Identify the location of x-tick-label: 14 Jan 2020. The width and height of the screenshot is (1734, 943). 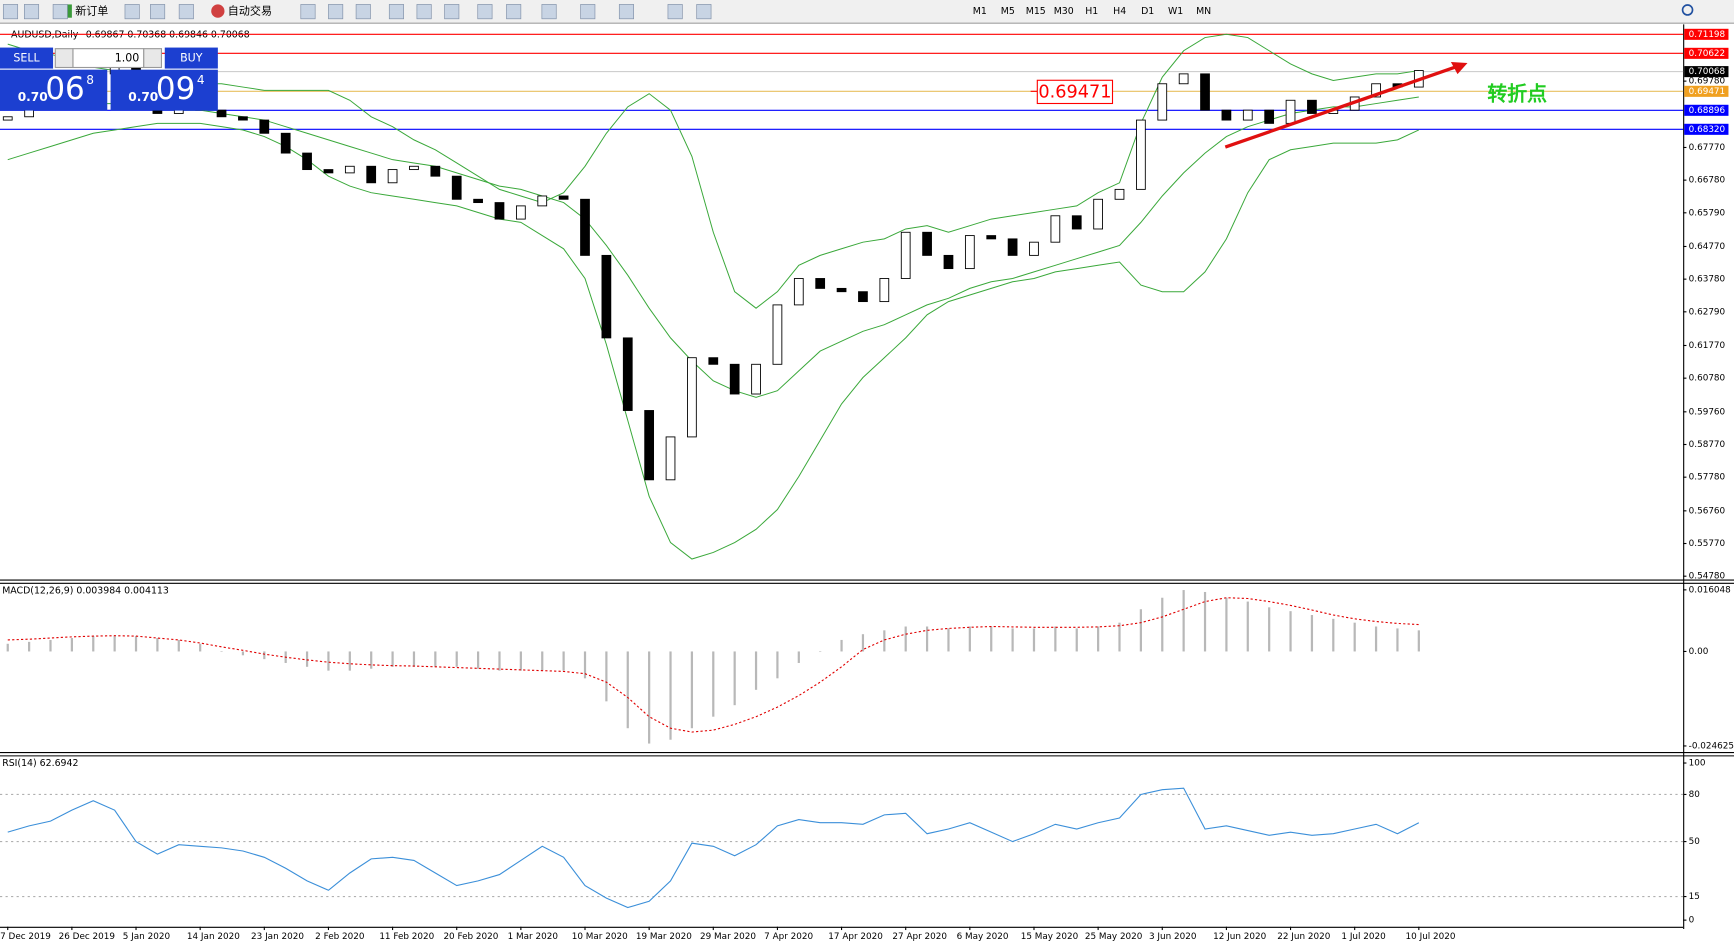
(213, 937).